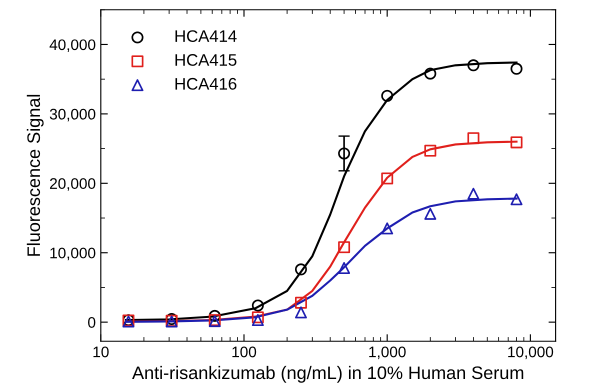  Describe the element at coordinates (35, 175) in the screenshot. I see `y-axis-title: Fluorescence Signal` at that location.